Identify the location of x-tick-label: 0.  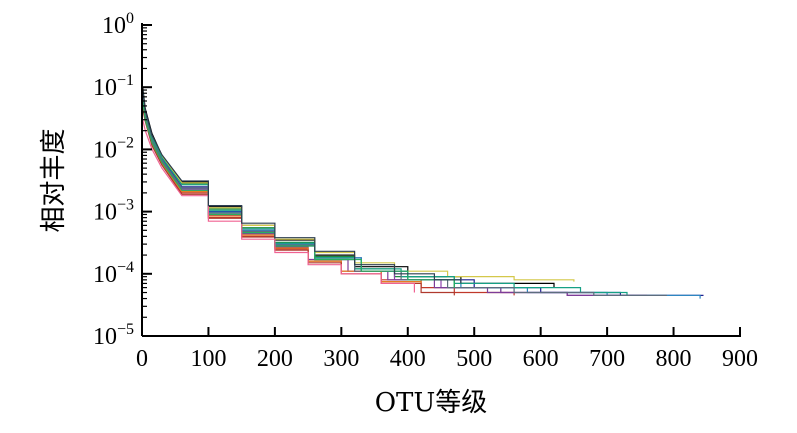
(142, 359).